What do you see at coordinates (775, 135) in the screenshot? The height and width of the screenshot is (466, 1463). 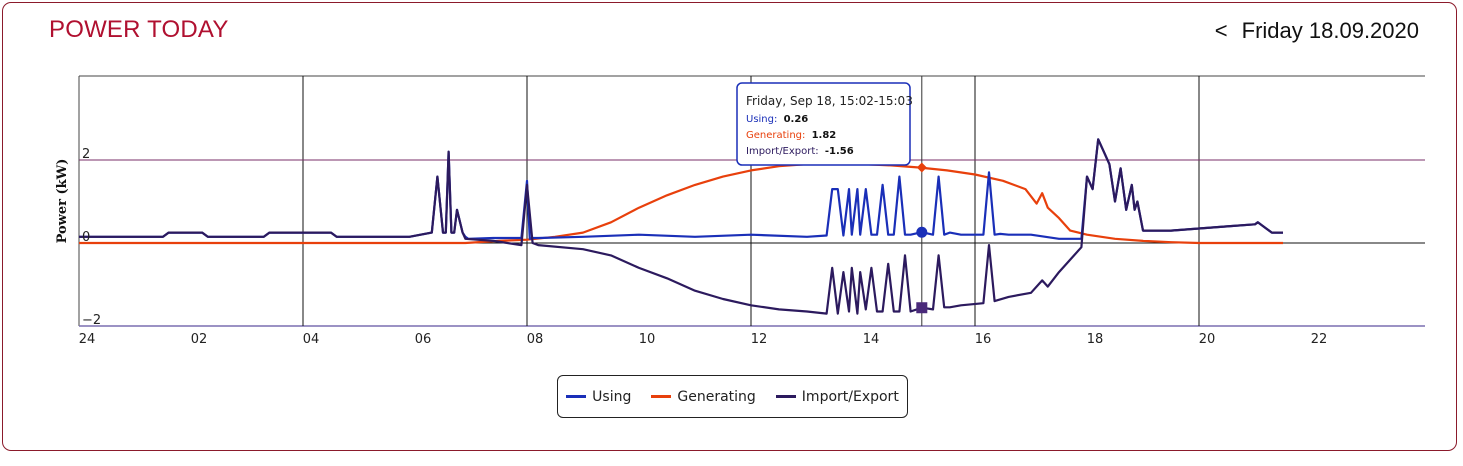 I see `tooltip-generating-label: Generating:` at bounding box center [775, 135].